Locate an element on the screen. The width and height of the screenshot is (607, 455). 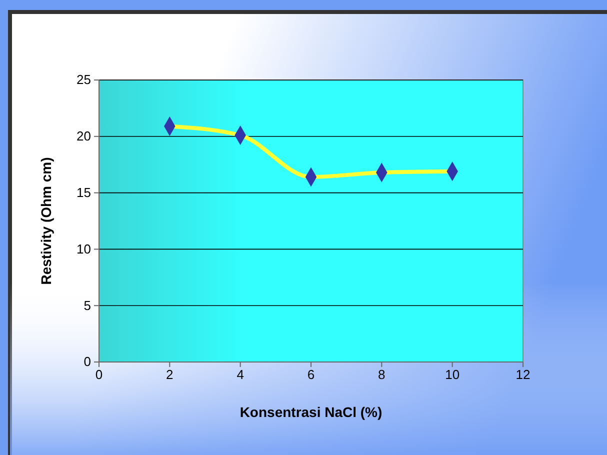
x-tick-label: 0 is located at coordinates (99, 374).